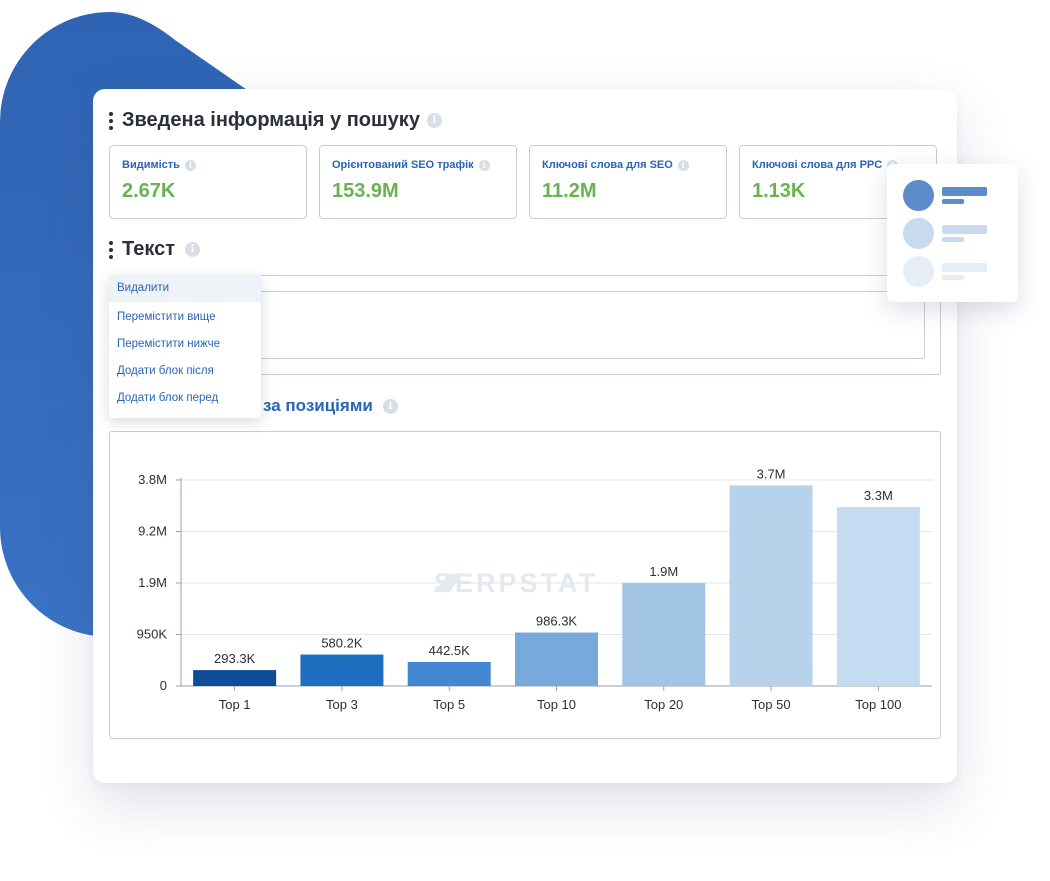 The image size is (1050, 881). I want to click on y-tick-label: 0, so click(163, 685).